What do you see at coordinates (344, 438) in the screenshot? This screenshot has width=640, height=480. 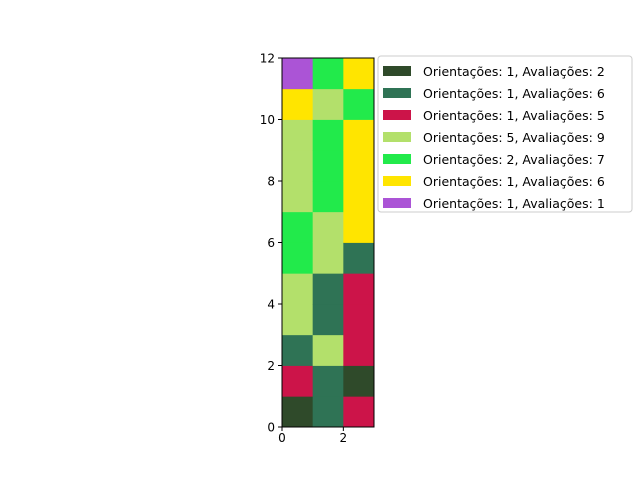 I see `x-tick-label: 2` at bounding box center [344, 438].